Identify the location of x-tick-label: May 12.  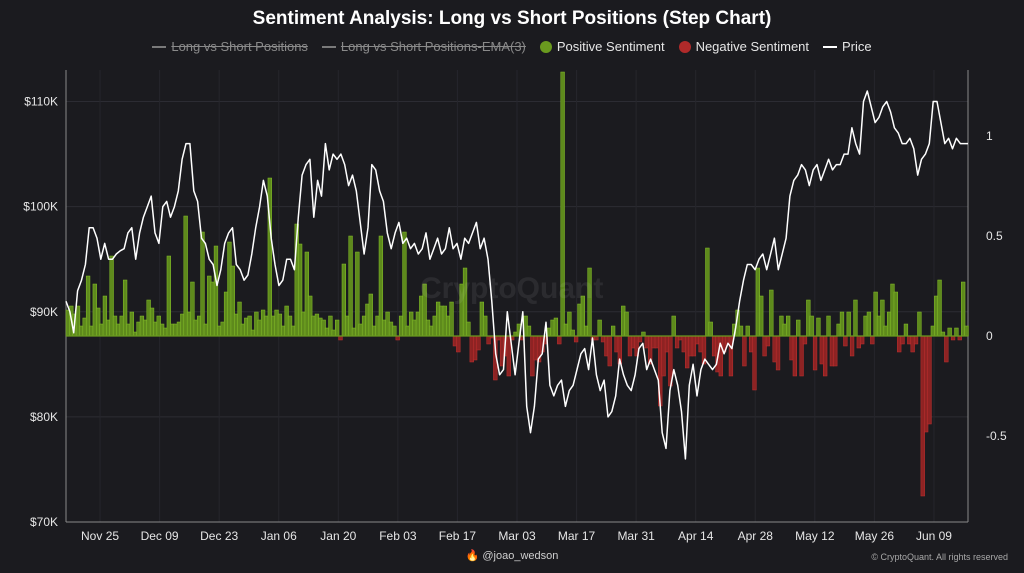
(815, 536).